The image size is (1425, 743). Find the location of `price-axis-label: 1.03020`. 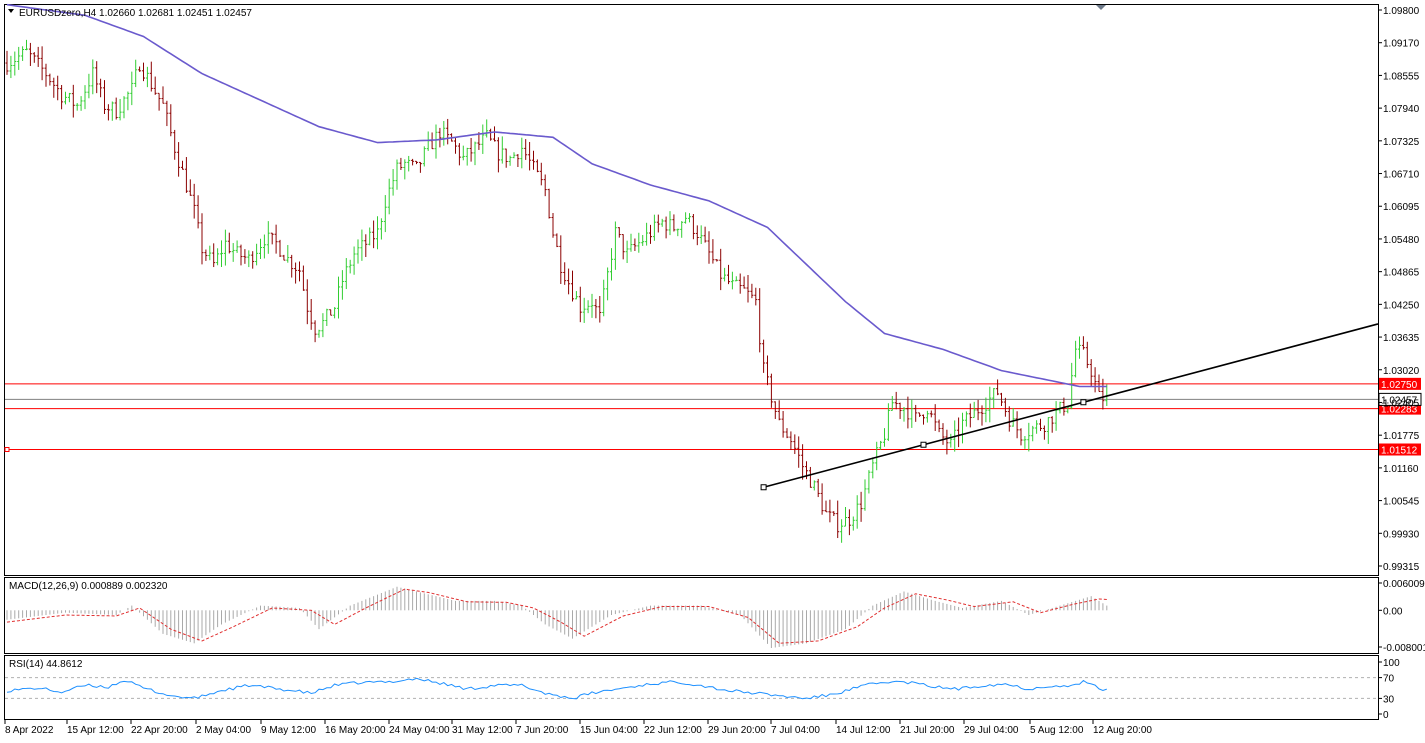

price-axis-label: 1.03020 is located at coordinates (1401, 371).